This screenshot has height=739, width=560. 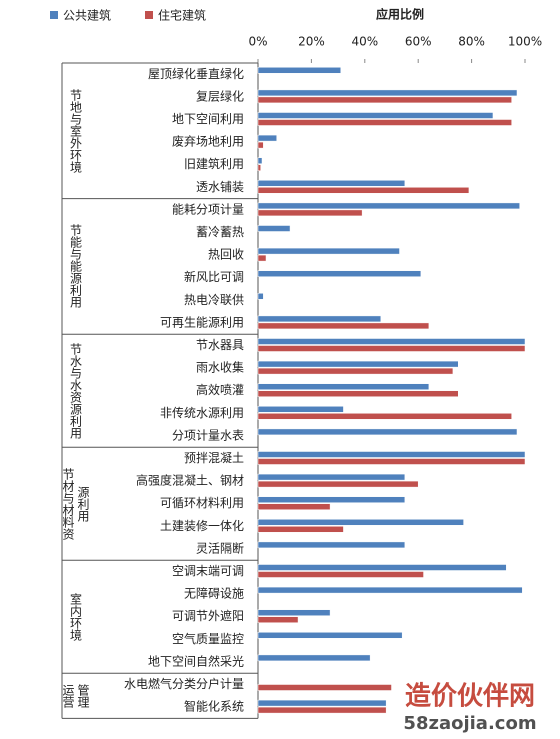 I want to click on category-label: 高强度混凝土、钢材, so click(x=190, y=480).